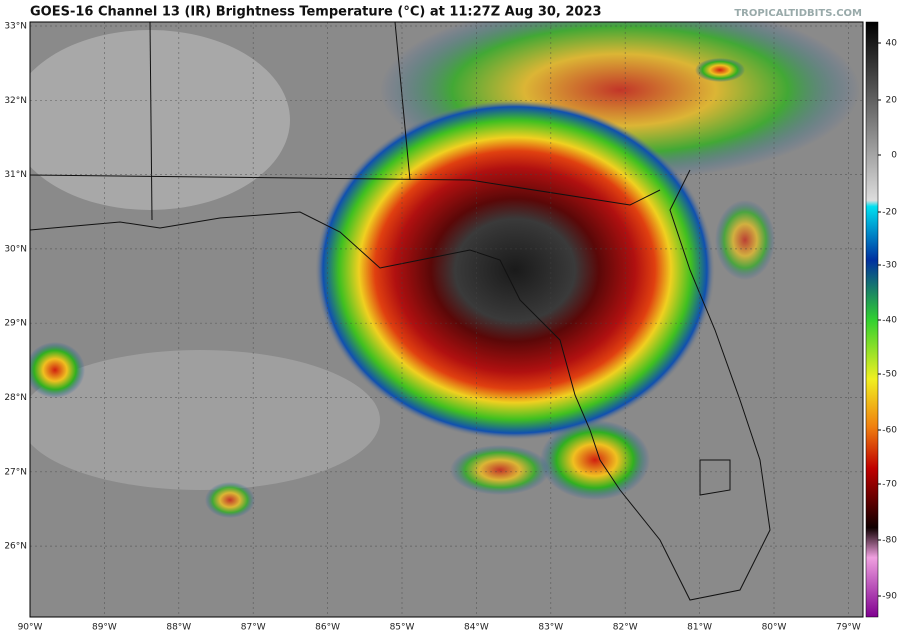  I want to click on colorbar-label: 0, so click(894, 156).